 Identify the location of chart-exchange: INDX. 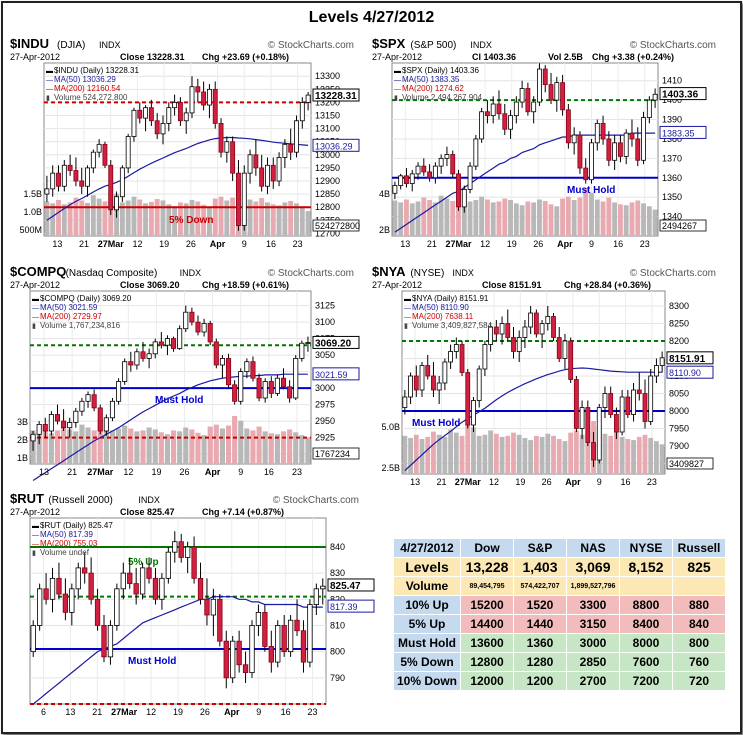
(481, 45).